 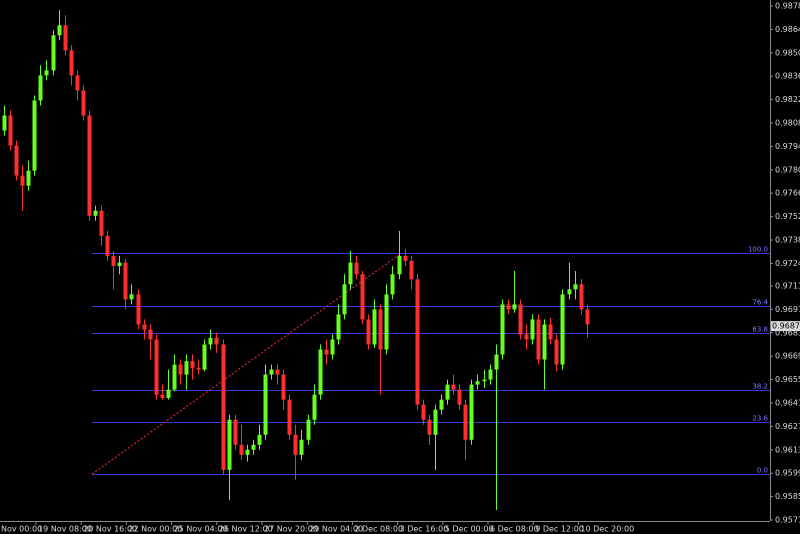 What do you see at coordinates (787, 240) in the screenshot?
I see `y-tick-label: 0.97385` at bounding box center [787, 240].